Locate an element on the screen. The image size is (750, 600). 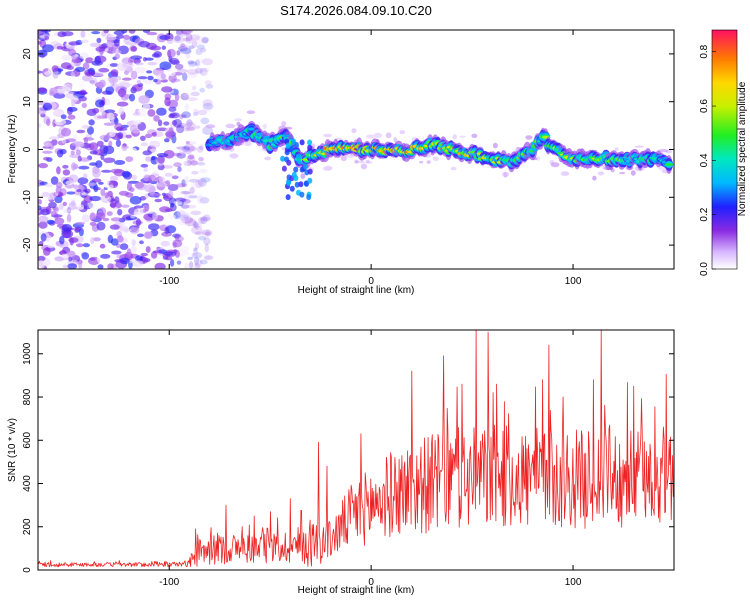
colorbar-tick-label: 0.2 is located at coordinates (704, 214).